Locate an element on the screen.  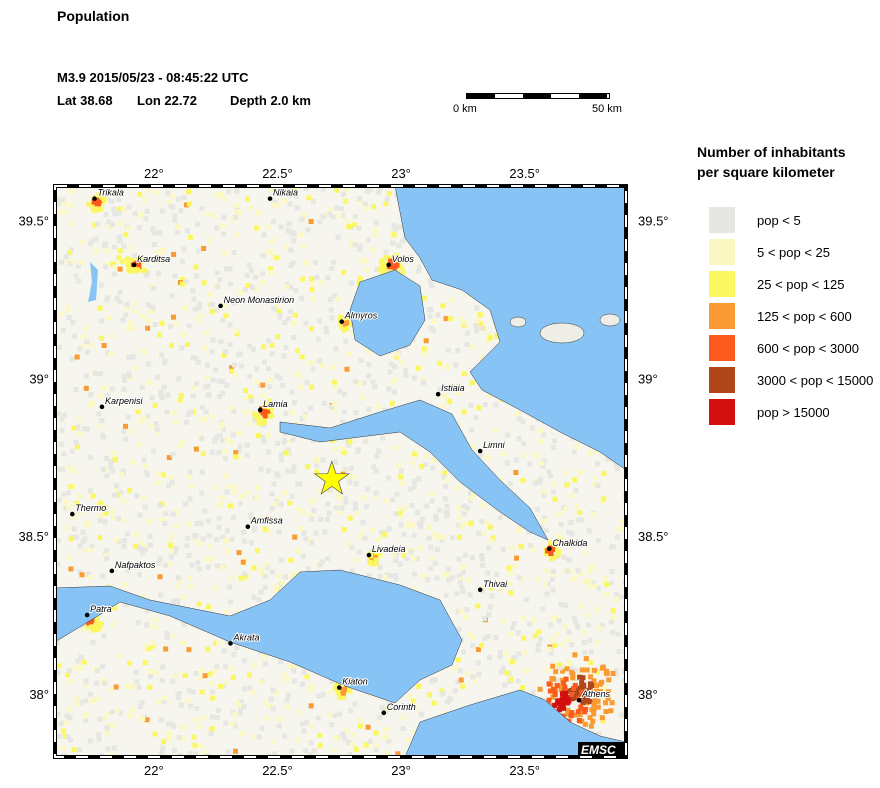
city-label: Akrata is located at coordinates (246, 637).